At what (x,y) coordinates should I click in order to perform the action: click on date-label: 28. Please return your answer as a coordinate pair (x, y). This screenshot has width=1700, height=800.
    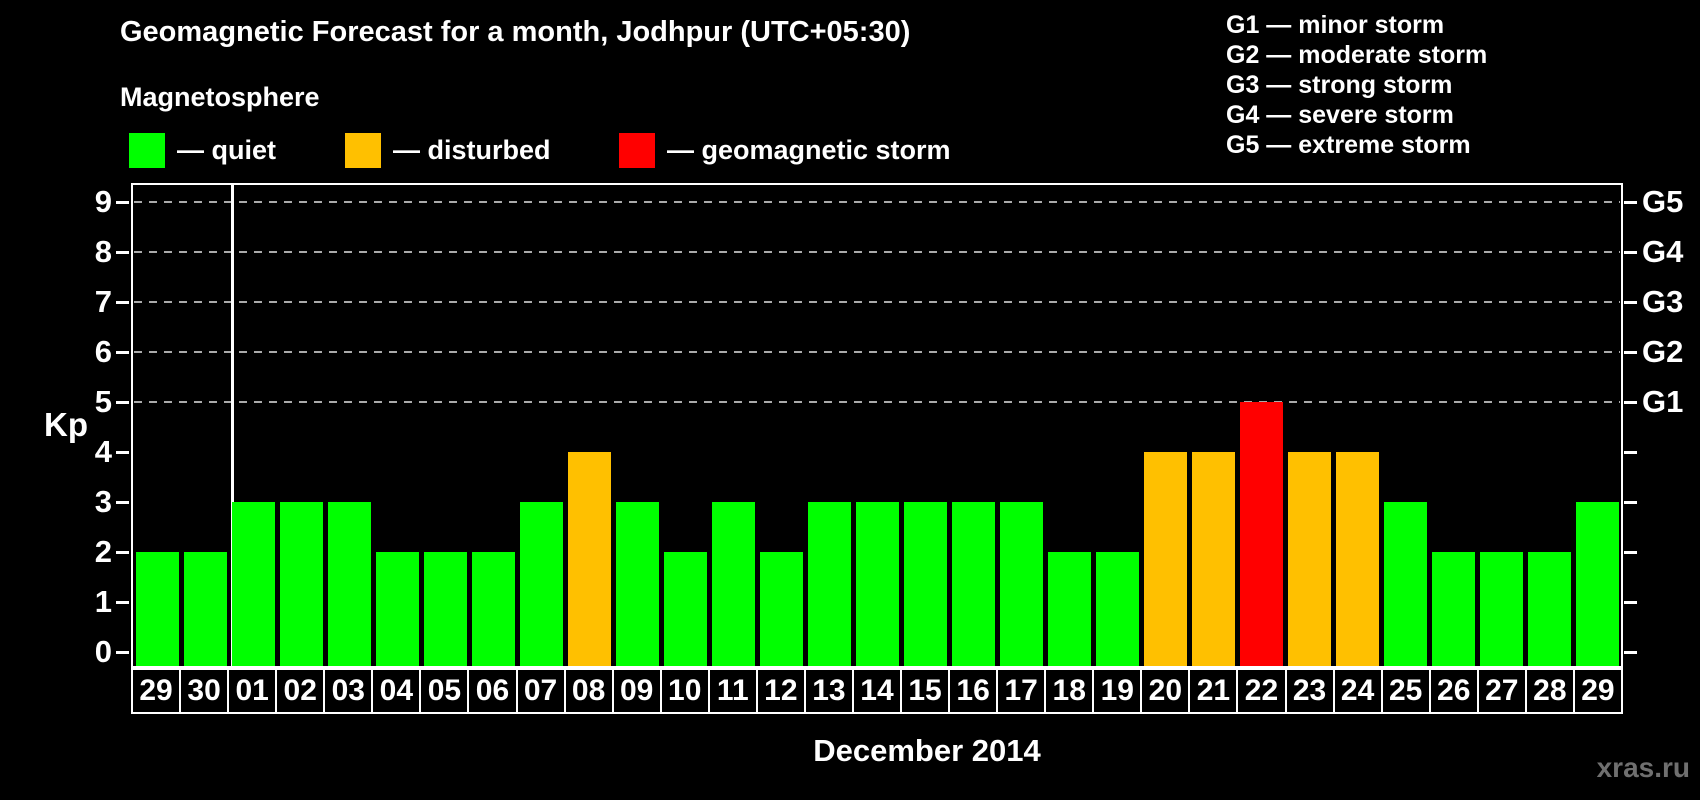
    Looking at the image, I should click on (1549, 691).